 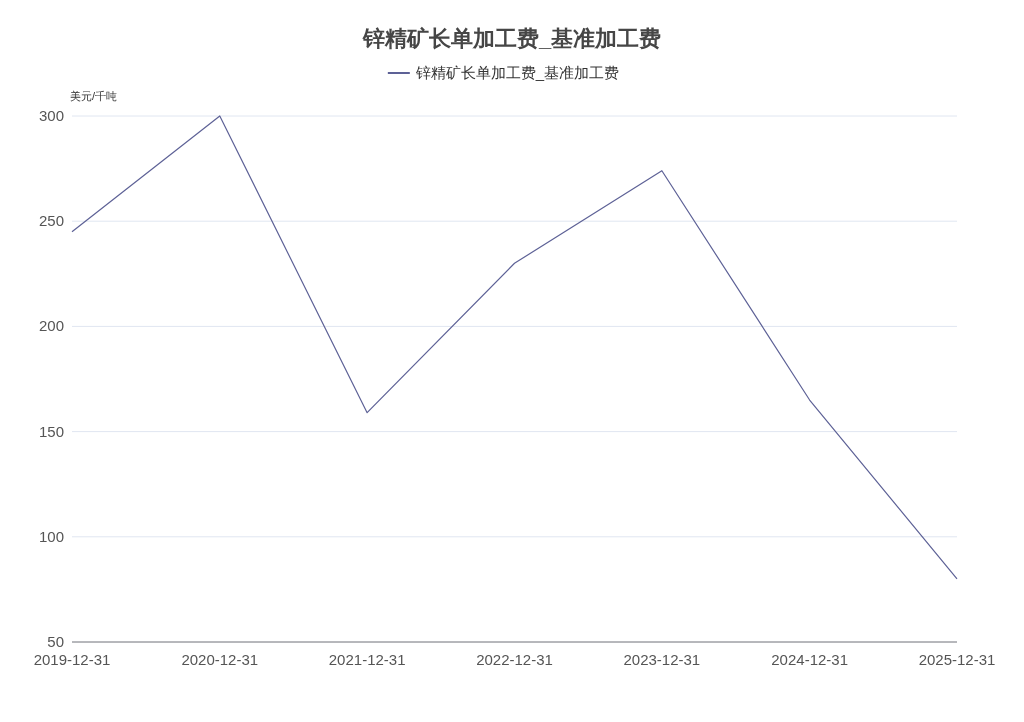 I want to click on x-tick-label: 2020-12-31, so click(x=220, y=659).